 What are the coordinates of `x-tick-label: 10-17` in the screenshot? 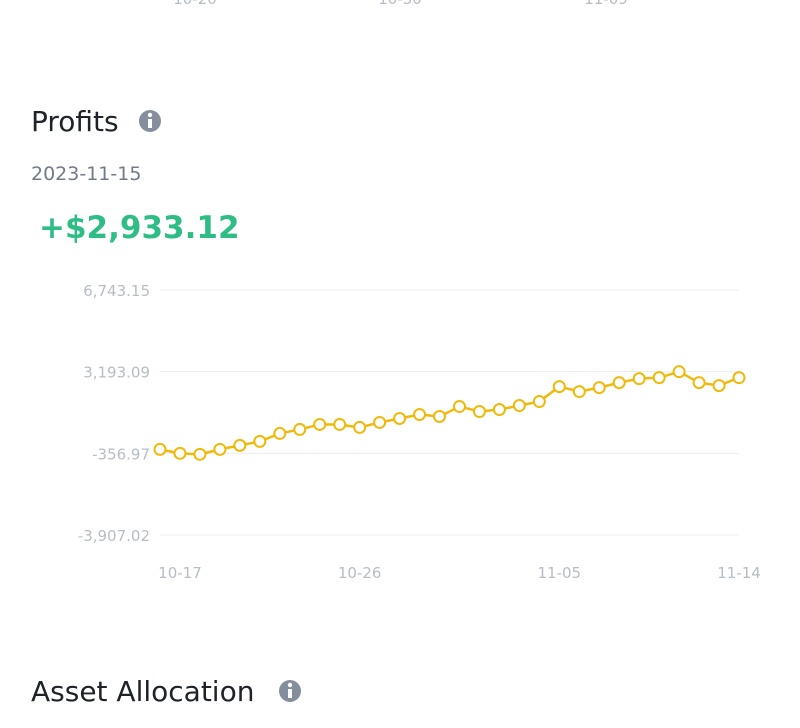 It's located at (180, 573).